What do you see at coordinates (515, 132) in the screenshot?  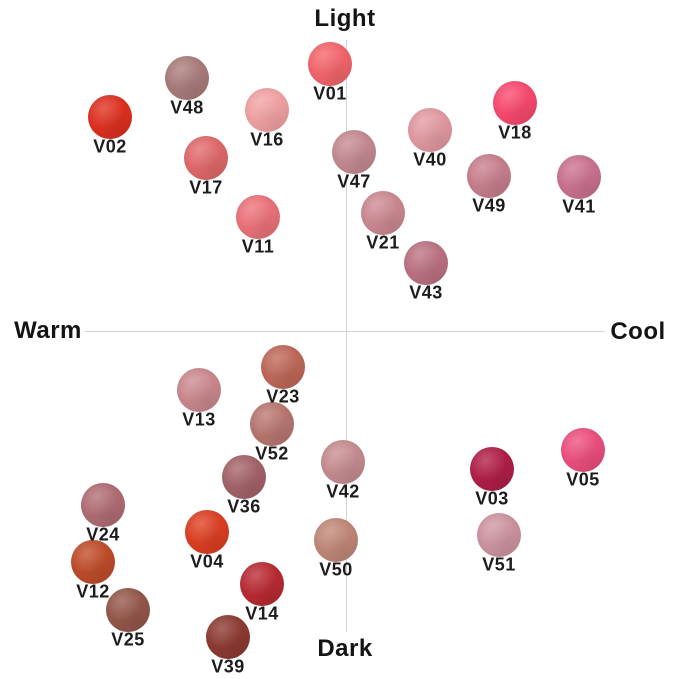 I see `shade-label-V18: V18` at bounding box center [515, 132].